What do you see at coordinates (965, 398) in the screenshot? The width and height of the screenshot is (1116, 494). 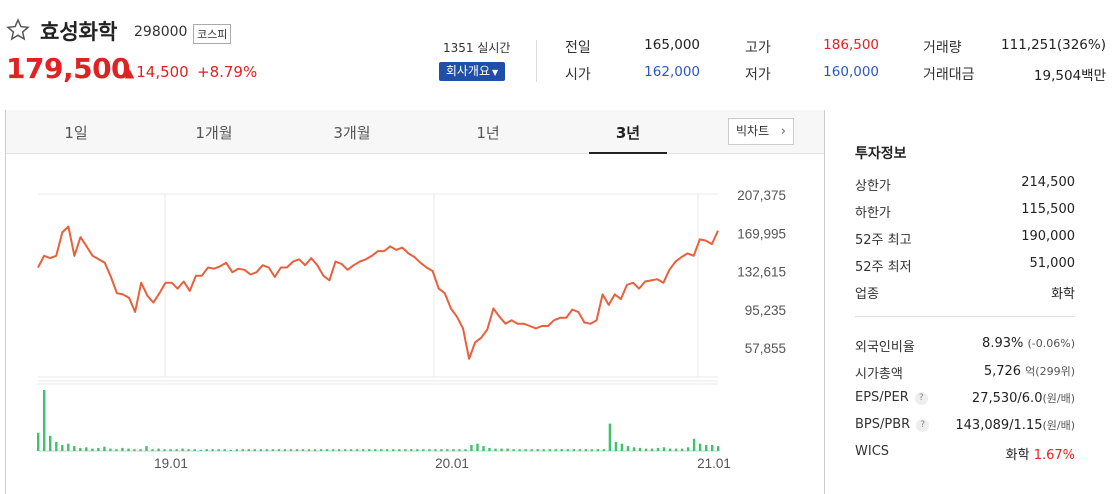 I see `eps-per-row: EPS/PER? 27,530/6.0(원/배)` at bounding box center [965, 398].